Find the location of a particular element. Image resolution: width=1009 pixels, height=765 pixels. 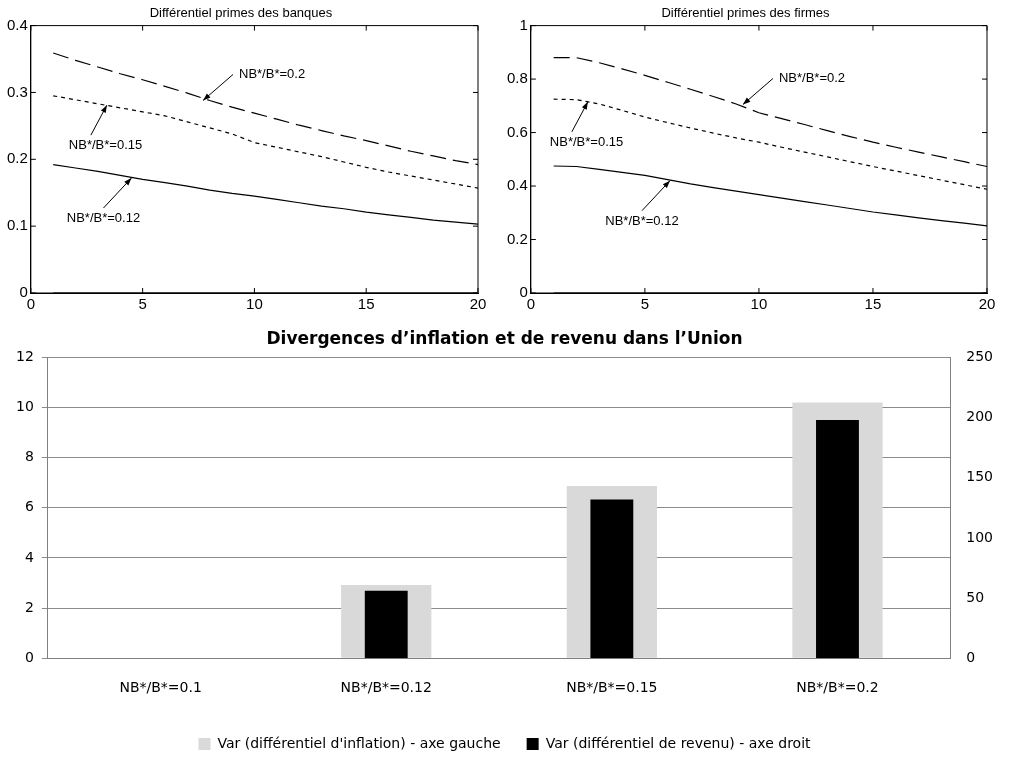

y2-tick-label: 50 is located at coordinates (975, 596).